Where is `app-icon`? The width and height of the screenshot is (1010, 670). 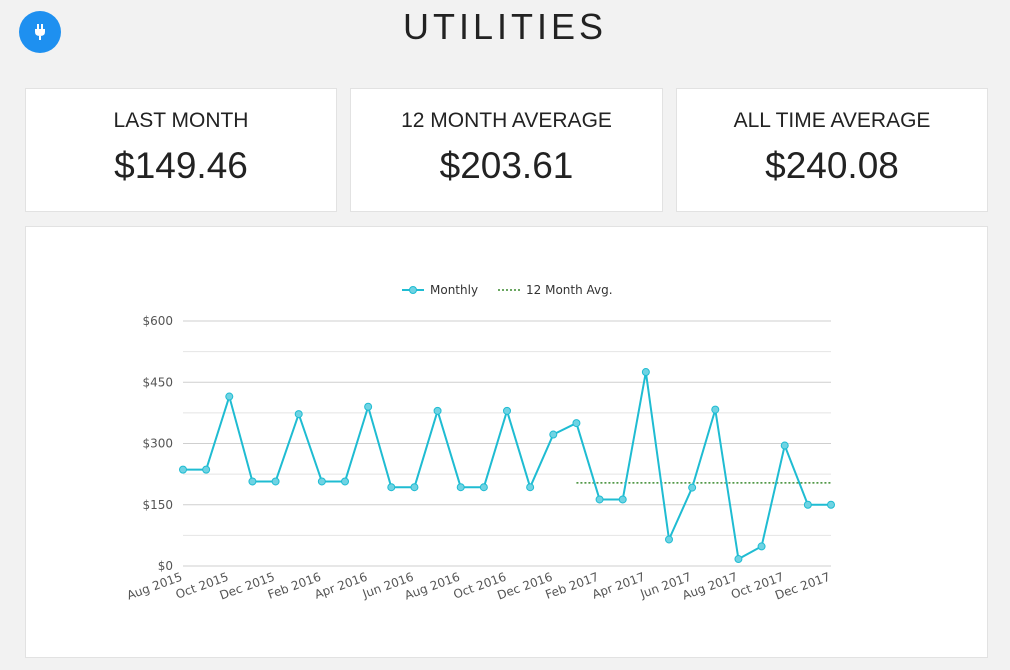
app-icon is located at coordinates (40, 32).